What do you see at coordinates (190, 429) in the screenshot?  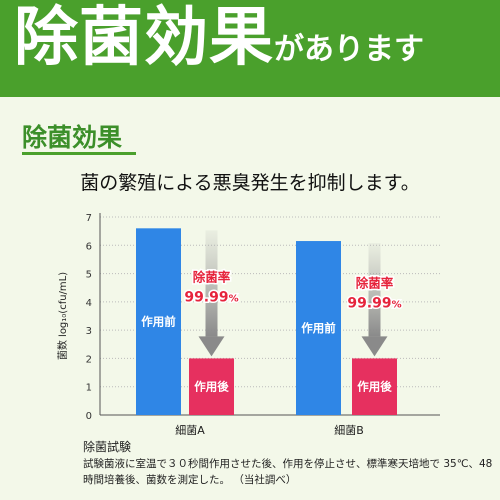 I see `x-category-label: 細菌A` at bounding box center [190, 429].